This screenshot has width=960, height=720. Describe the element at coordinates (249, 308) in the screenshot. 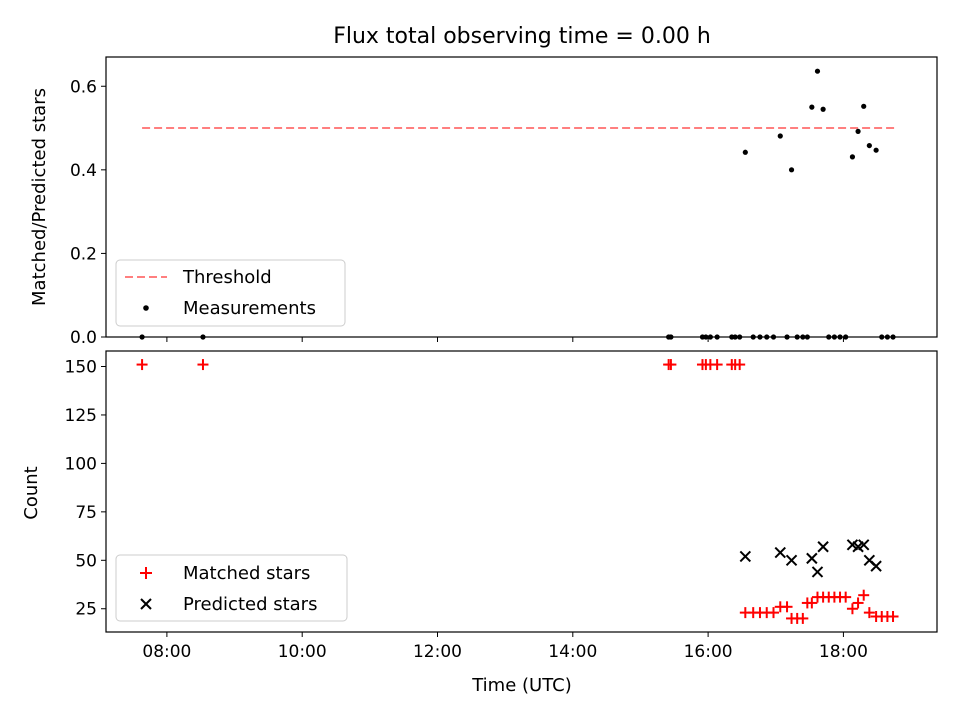

I see `legend-measurements-label: Measurements` at that location.